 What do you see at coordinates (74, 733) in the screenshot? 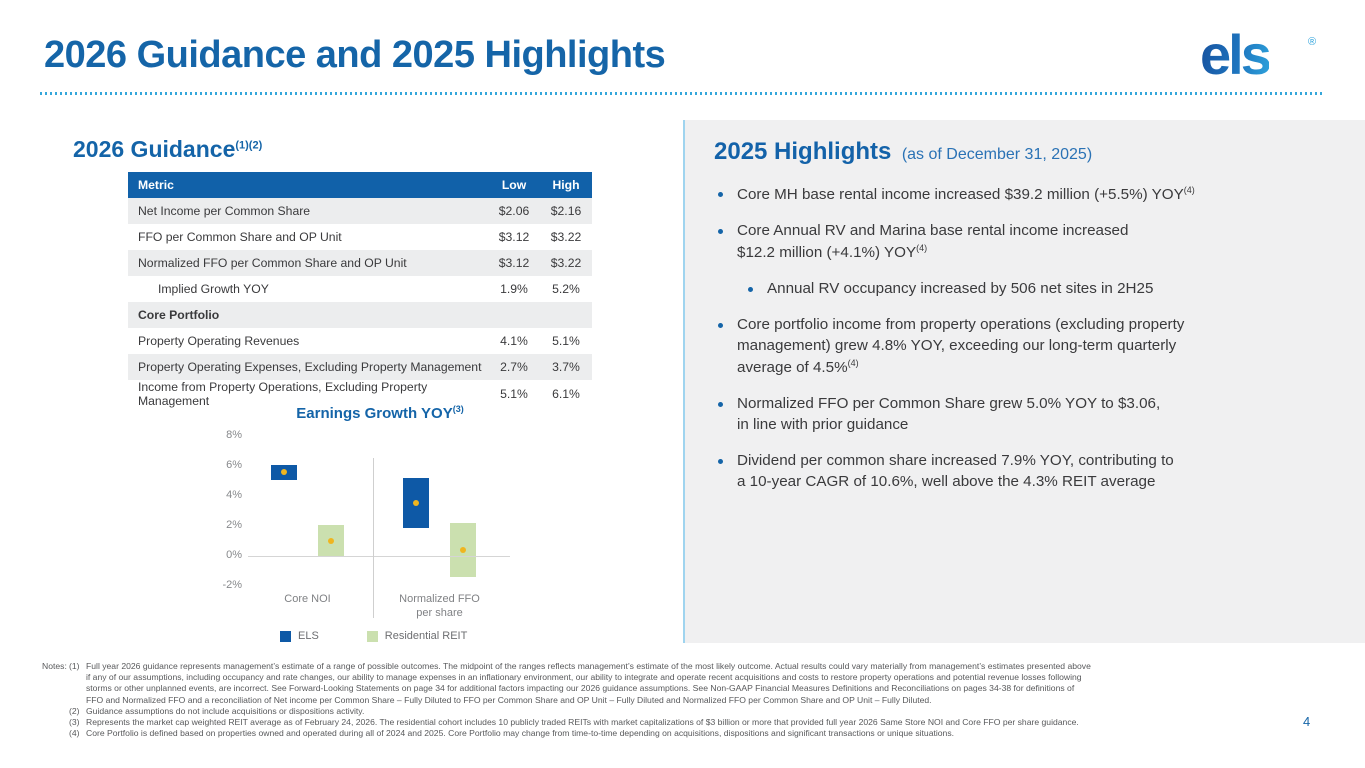
I see `note-number: (4)` at bounding box center [74, 733].